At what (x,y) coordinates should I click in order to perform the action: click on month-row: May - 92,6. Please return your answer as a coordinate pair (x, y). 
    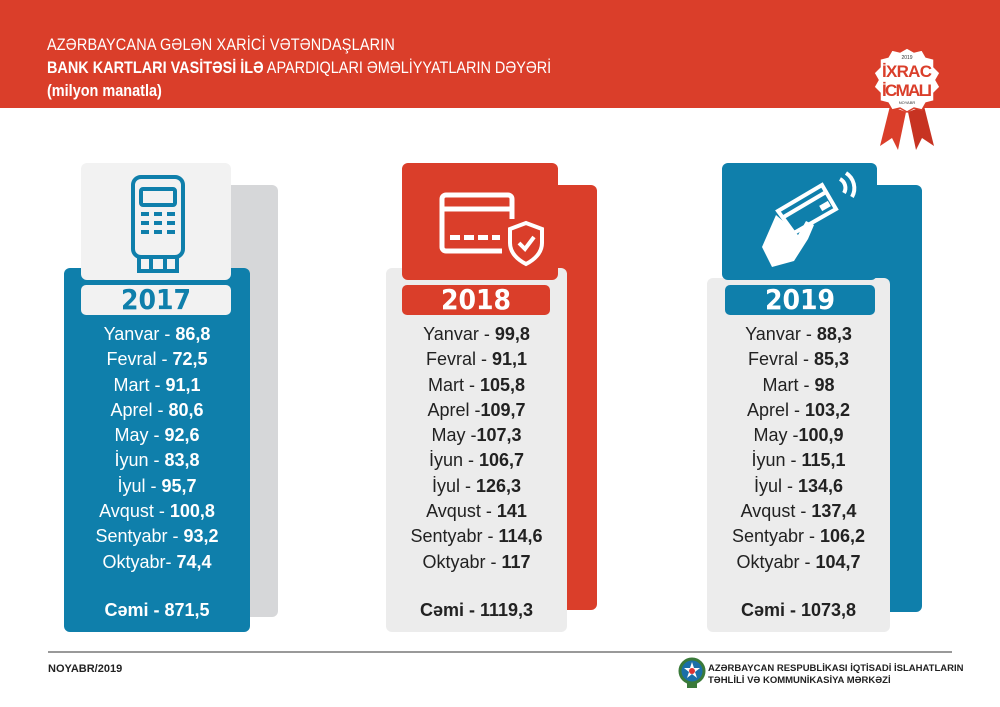
    Looking at the image, I should click on (157, 435).